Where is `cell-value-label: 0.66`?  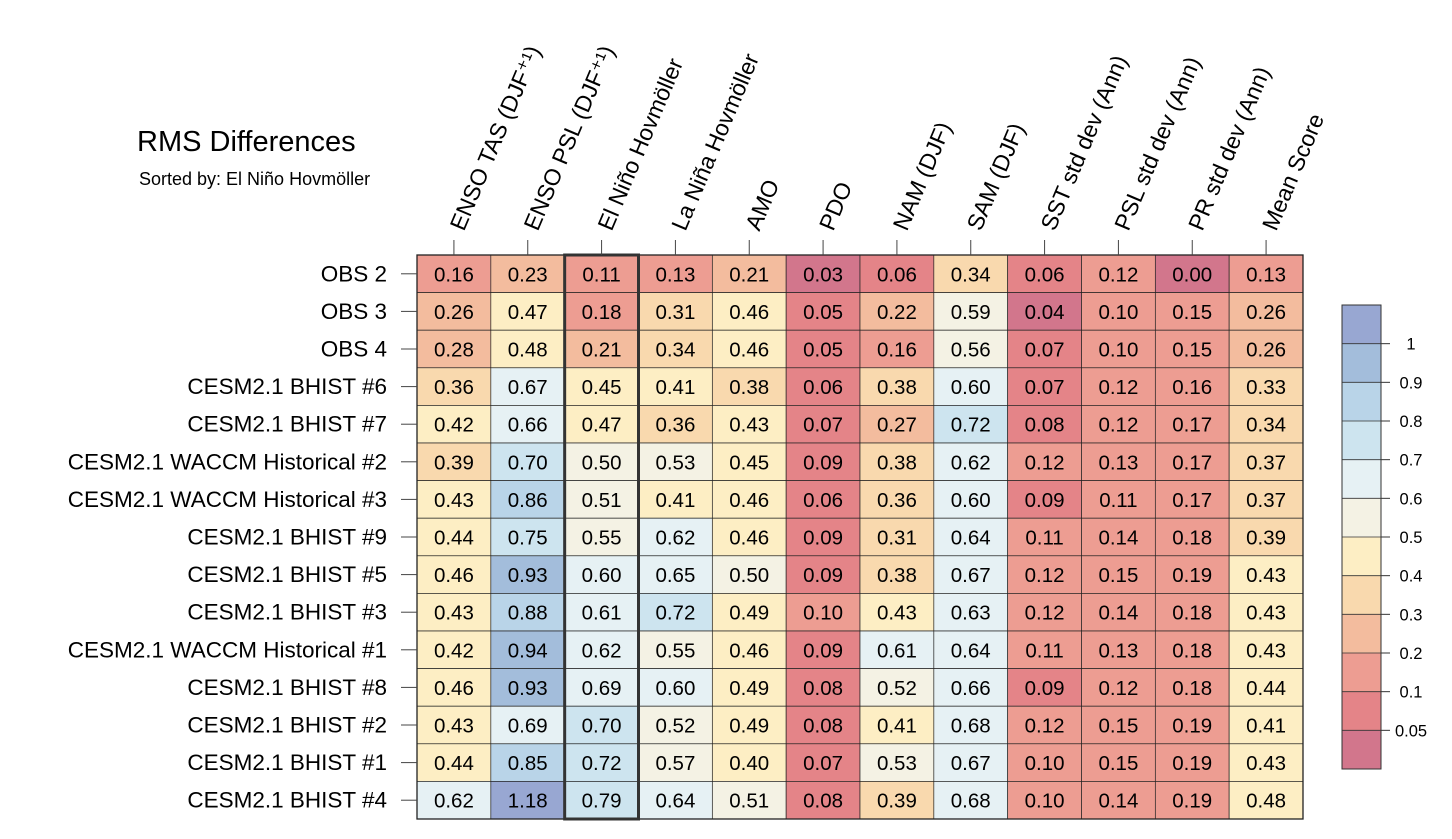
cell-value-label: 0.66 is located at coordinates (971, 688).